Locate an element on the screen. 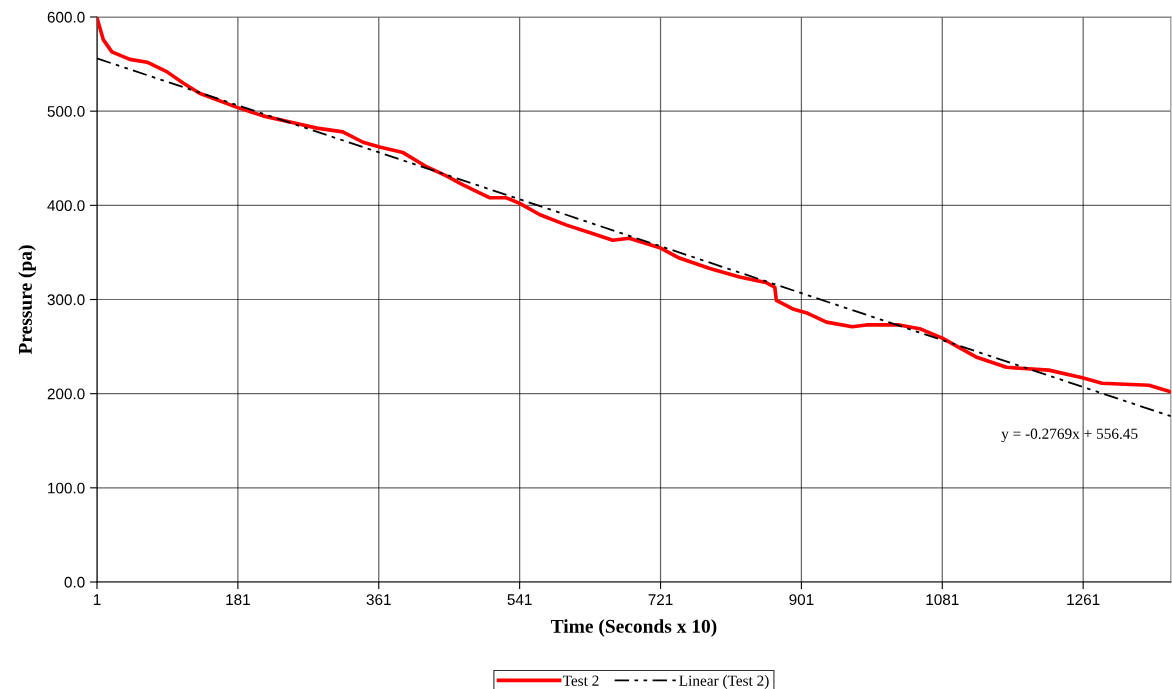 This screenshot has height=689, width=1172. annotation: y = -0.2769x + 556.45 is located at coordinates (1069, 435).